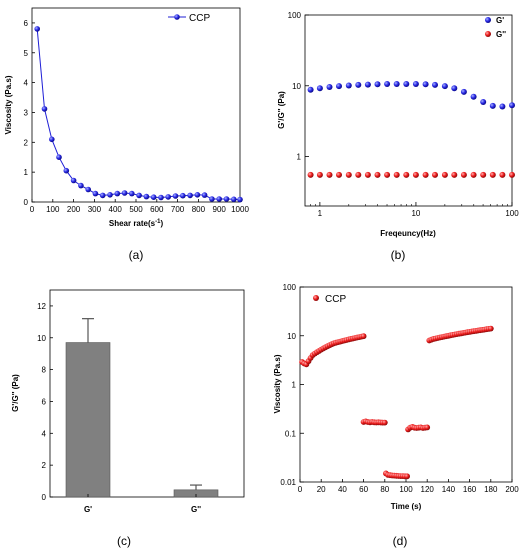 The image size is (523, 550). Describe the element at coordinates (88, 420) in the screenshot. I see `bar-g-prime` at that location.